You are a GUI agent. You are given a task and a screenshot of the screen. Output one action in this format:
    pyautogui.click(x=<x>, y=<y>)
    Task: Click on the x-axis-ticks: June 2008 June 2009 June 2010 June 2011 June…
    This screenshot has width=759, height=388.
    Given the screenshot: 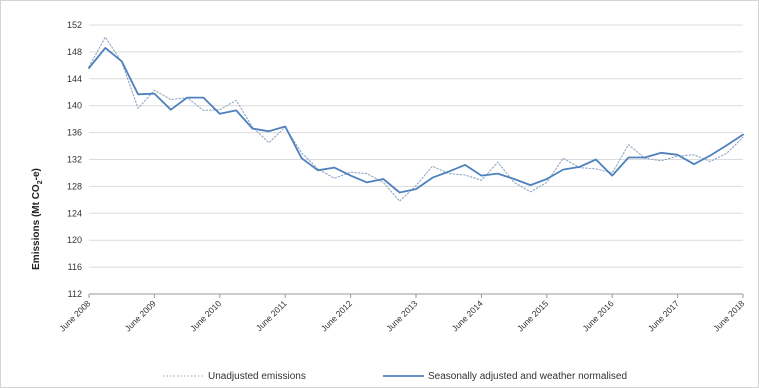 What is the action you would take?
    pyautogui.click(x=402, y=313)
    